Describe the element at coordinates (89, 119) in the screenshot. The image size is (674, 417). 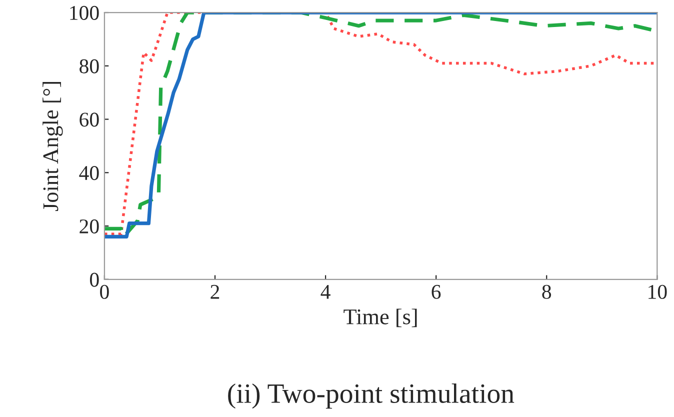
I see `y-tick-label: 60` at that location.